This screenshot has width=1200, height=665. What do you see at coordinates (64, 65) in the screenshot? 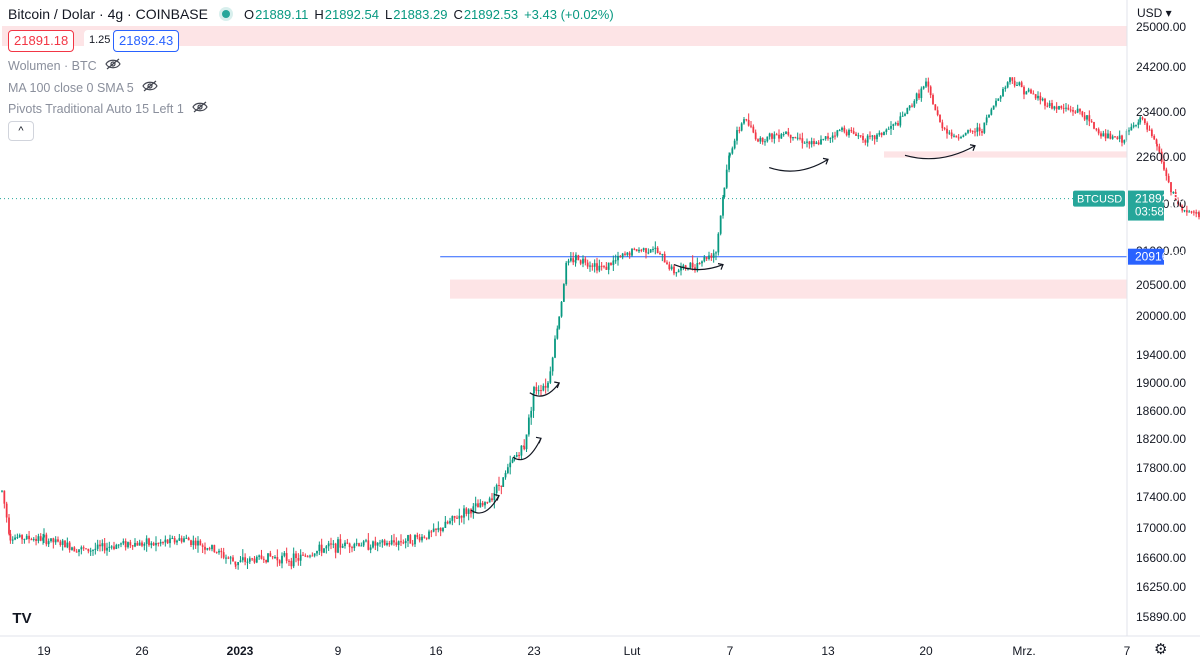
I see `indicator-volume: Wolumen · BTC` at bounding box center [64, 65].